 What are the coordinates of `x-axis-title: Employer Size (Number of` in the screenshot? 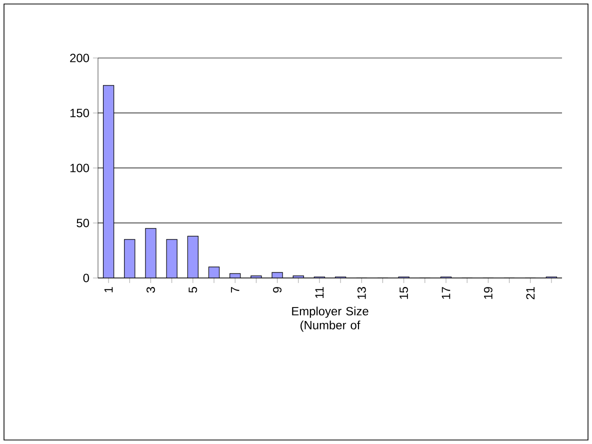 It's located at (330, 319).